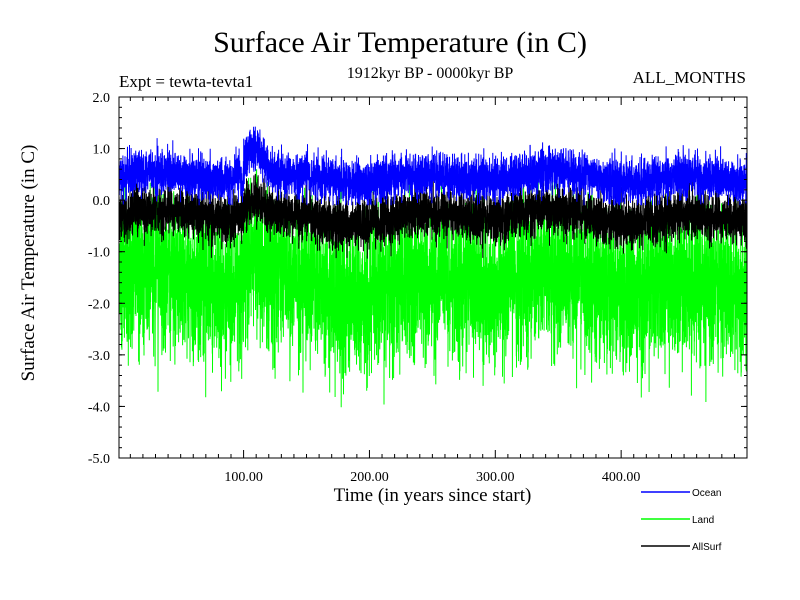 The image size is (800, 600). What do you see at coordinates (186, 81) in the screenshot?
I see `experiment-label: Expt = tewta-tevta1` at bounding box center [186, 81].